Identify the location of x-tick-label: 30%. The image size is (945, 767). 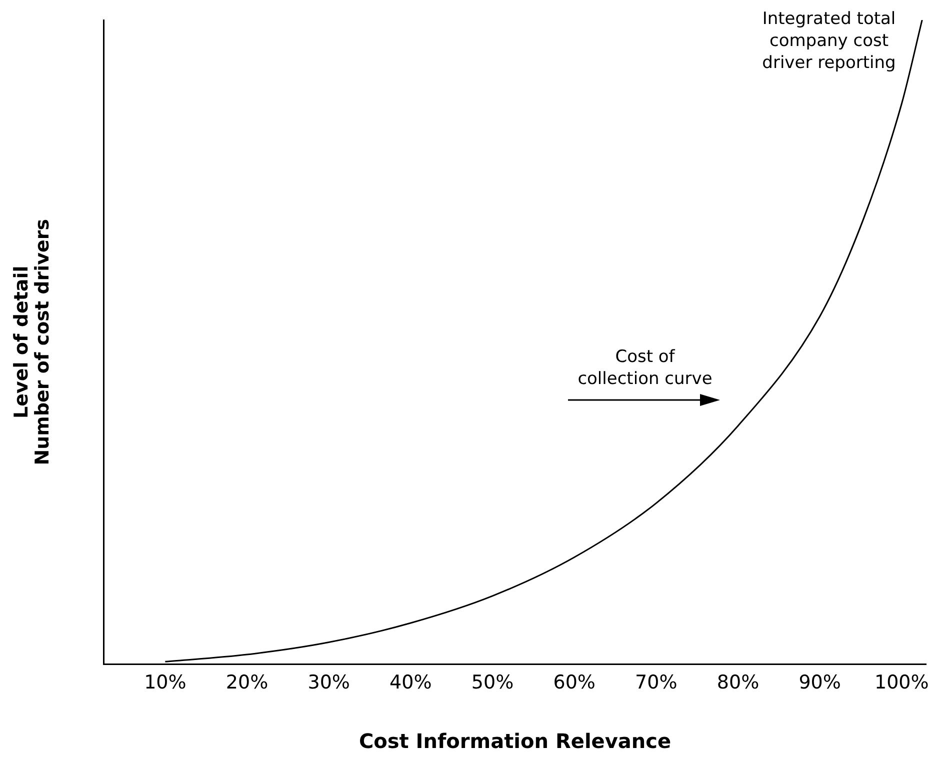
(329, 683).